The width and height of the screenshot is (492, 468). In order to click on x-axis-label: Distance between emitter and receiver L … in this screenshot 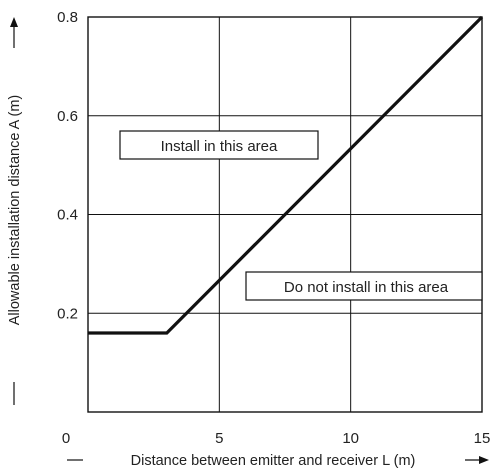, I will do `click(273, 460)`.